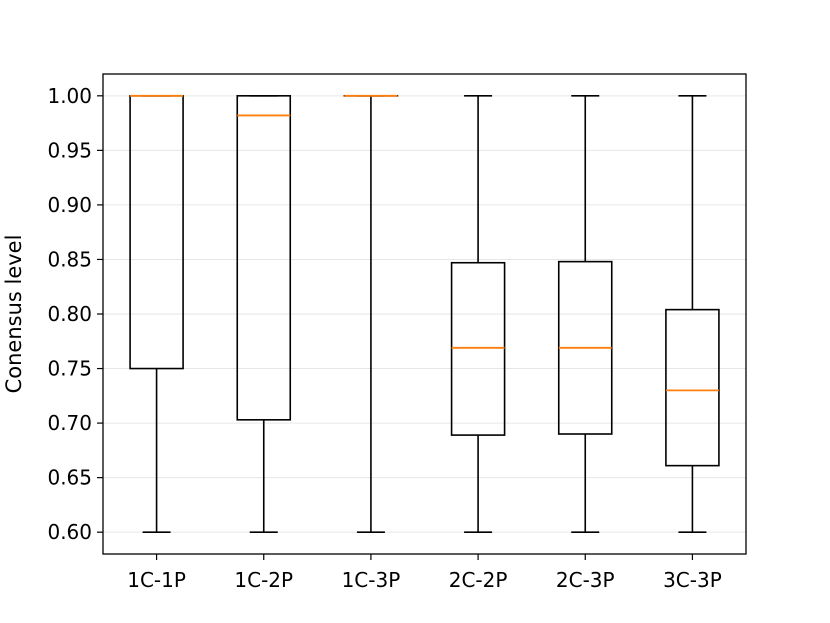 The width and height of the screenshot is (830, 623). What do you see at coordinates (371, 313) in the screenshot?
I see `box-1c-3p` at bounding box center [371, 313].